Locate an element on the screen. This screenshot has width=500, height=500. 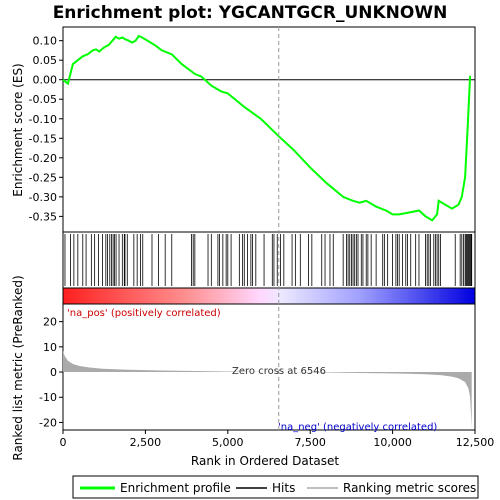
x-tick-label: 0 is located at coordinates (63, 442).